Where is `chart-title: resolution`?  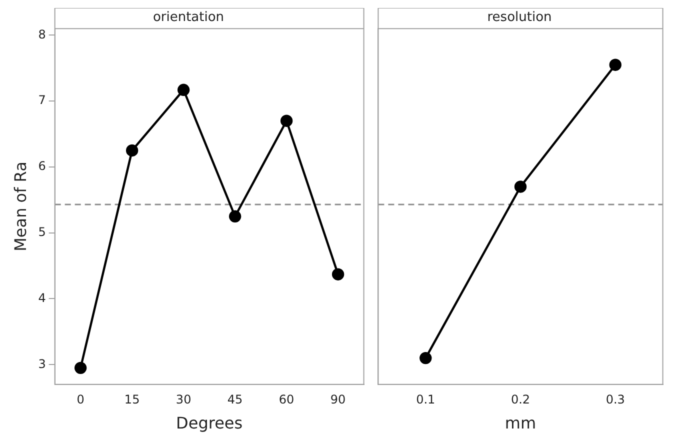
chart-title: resolution is located at coordinates (519, 18).